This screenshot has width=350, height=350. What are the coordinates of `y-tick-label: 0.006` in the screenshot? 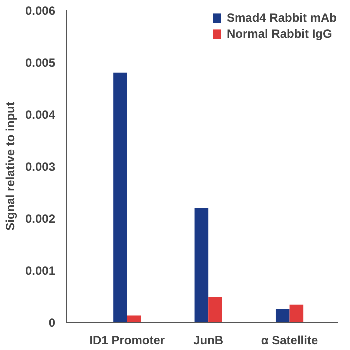 It's located at (40, 11).